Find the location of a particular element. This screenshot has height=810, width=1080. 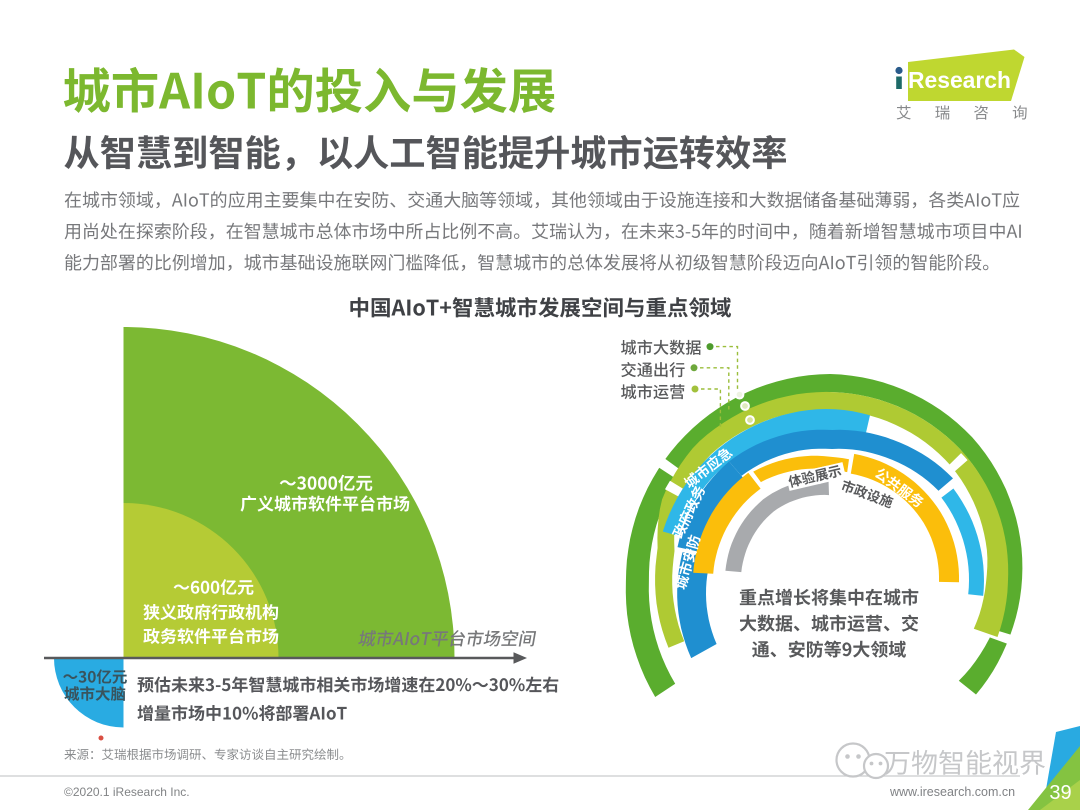

svg-text: 39 is located at coordinates (1060, 793).